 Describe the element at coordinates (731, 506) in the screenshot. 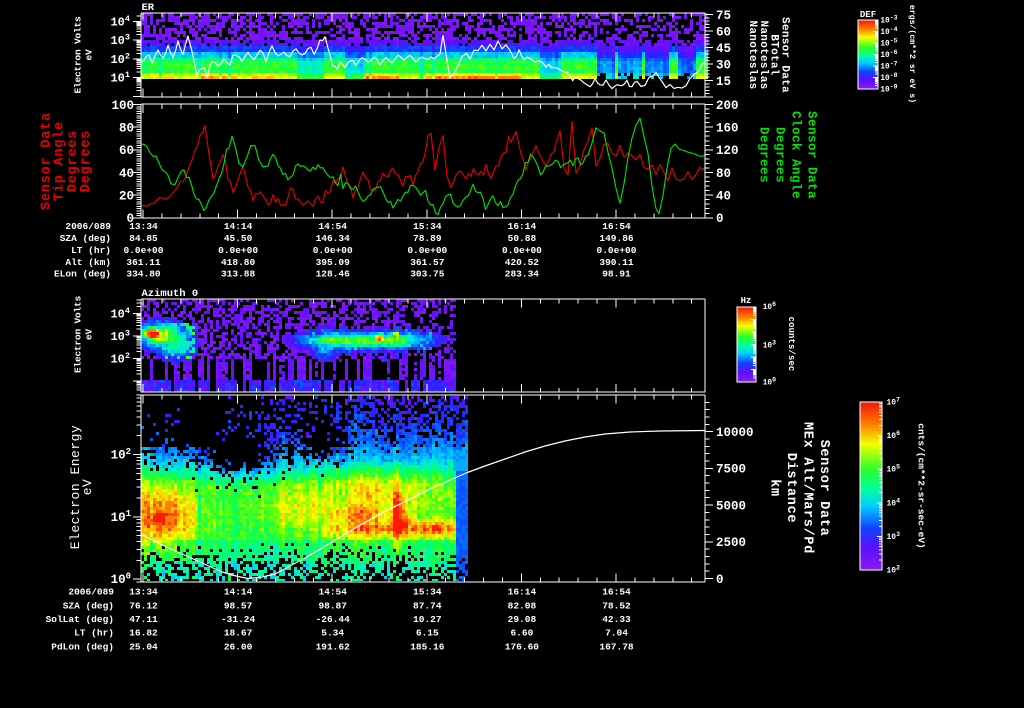

I see `svg-text: 5000` at that location.